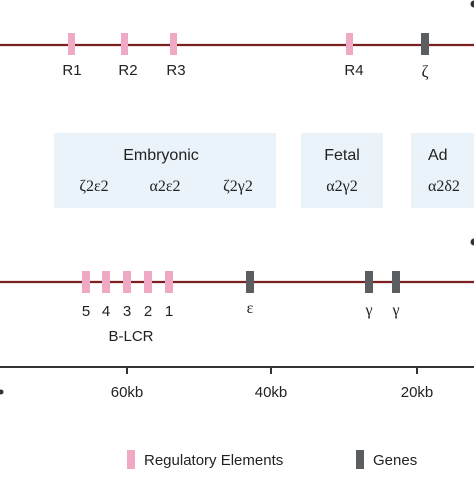  Describe the element at coordinates (424, 71) in the screenshot. I see `label-zeta: ζ` at that location.